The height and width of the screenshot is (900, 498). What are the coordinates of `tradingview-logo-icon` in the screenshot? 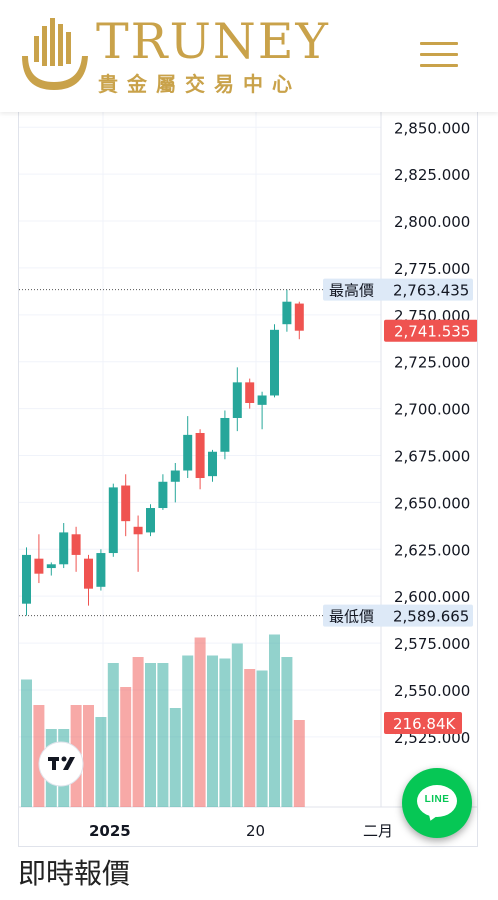 It's located at (61, 764).